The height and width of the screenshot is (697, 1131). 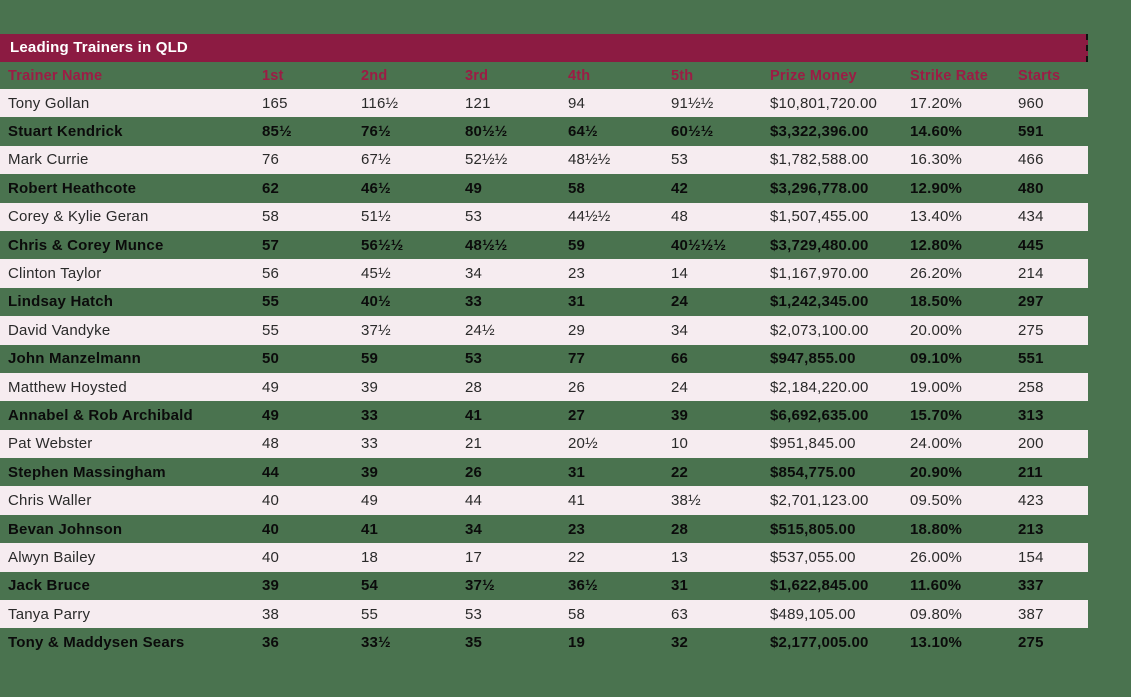 I want to click on cell-third: 44, so click(x=474, y=501).